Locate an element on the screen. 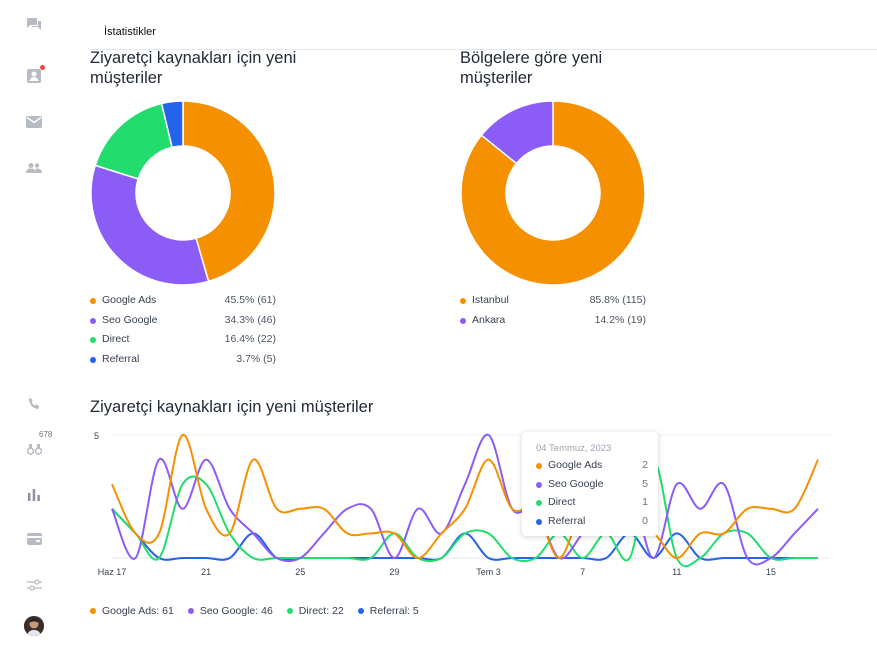 The width and height of the screenshot is (877, 656). settings-sliders-icon is located at coordinates (34, 585).